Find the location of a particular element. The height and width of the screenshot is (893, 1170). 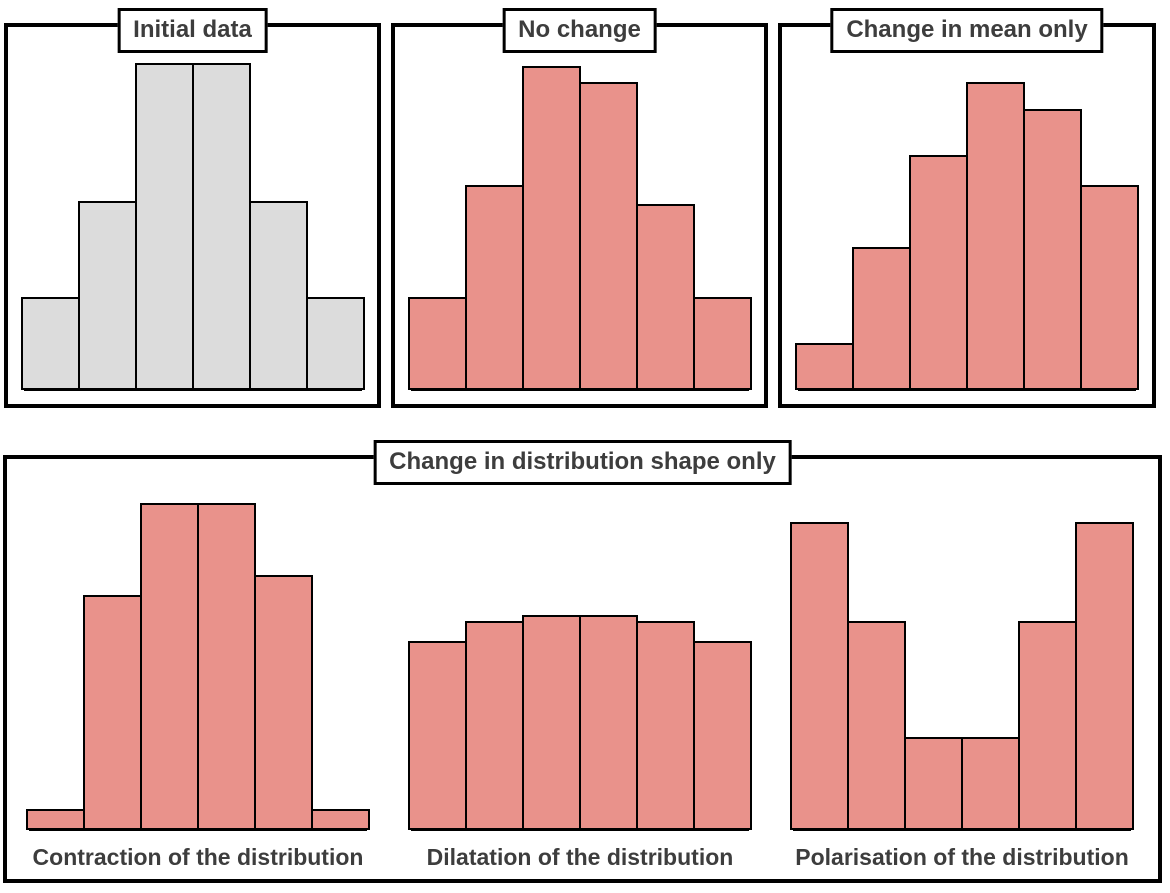

panel-title-no-change: No change is located at coordinates (579, 29).